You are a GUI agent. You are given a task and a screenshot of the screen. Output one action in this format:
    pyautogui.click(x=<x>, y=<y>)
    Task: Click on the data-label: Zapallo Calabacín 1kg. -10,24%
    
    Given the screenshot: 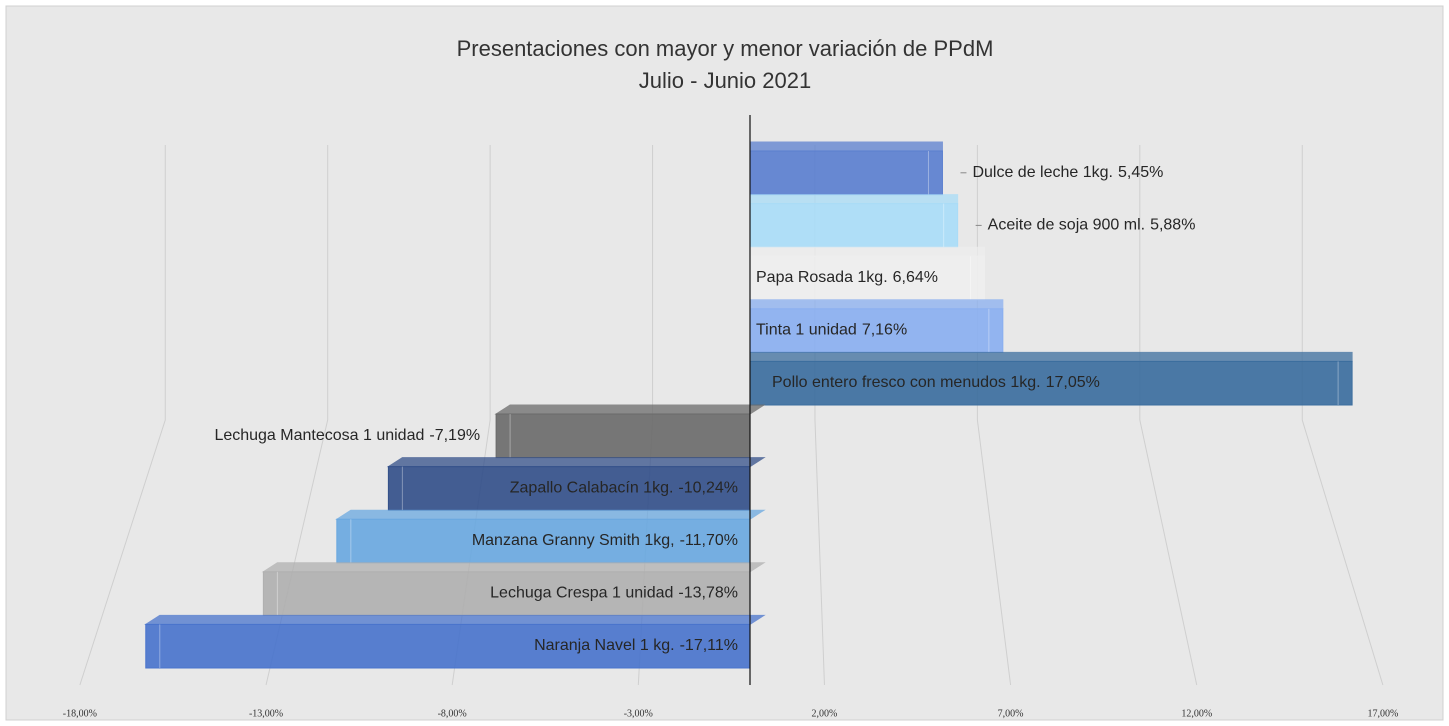 What is the action you would take?
    pyautogui.click(x=624, y=488)
    